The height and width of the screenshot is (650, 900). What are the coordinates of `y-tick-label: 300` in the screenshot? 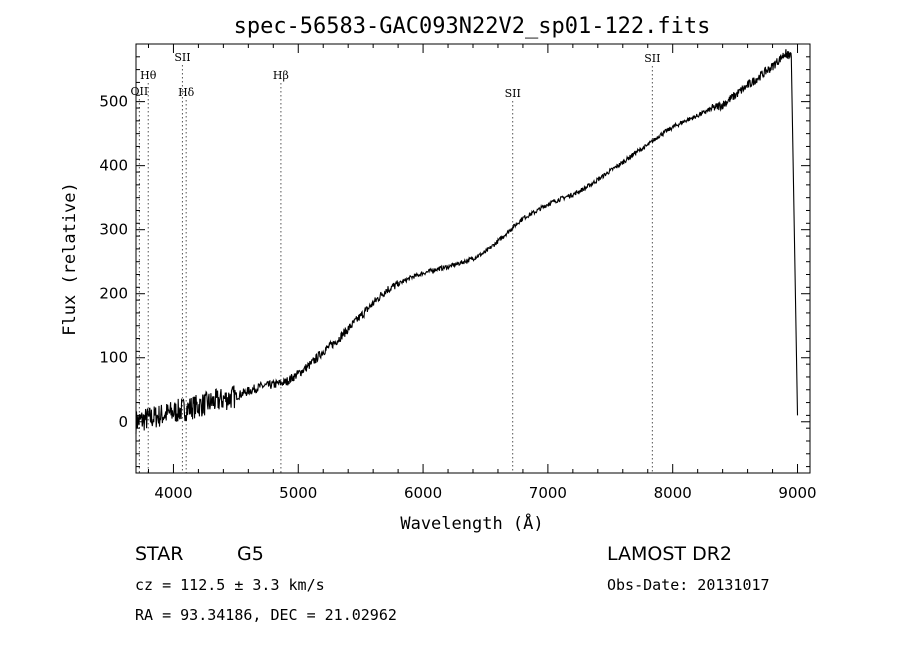 It's located at (113, 230).